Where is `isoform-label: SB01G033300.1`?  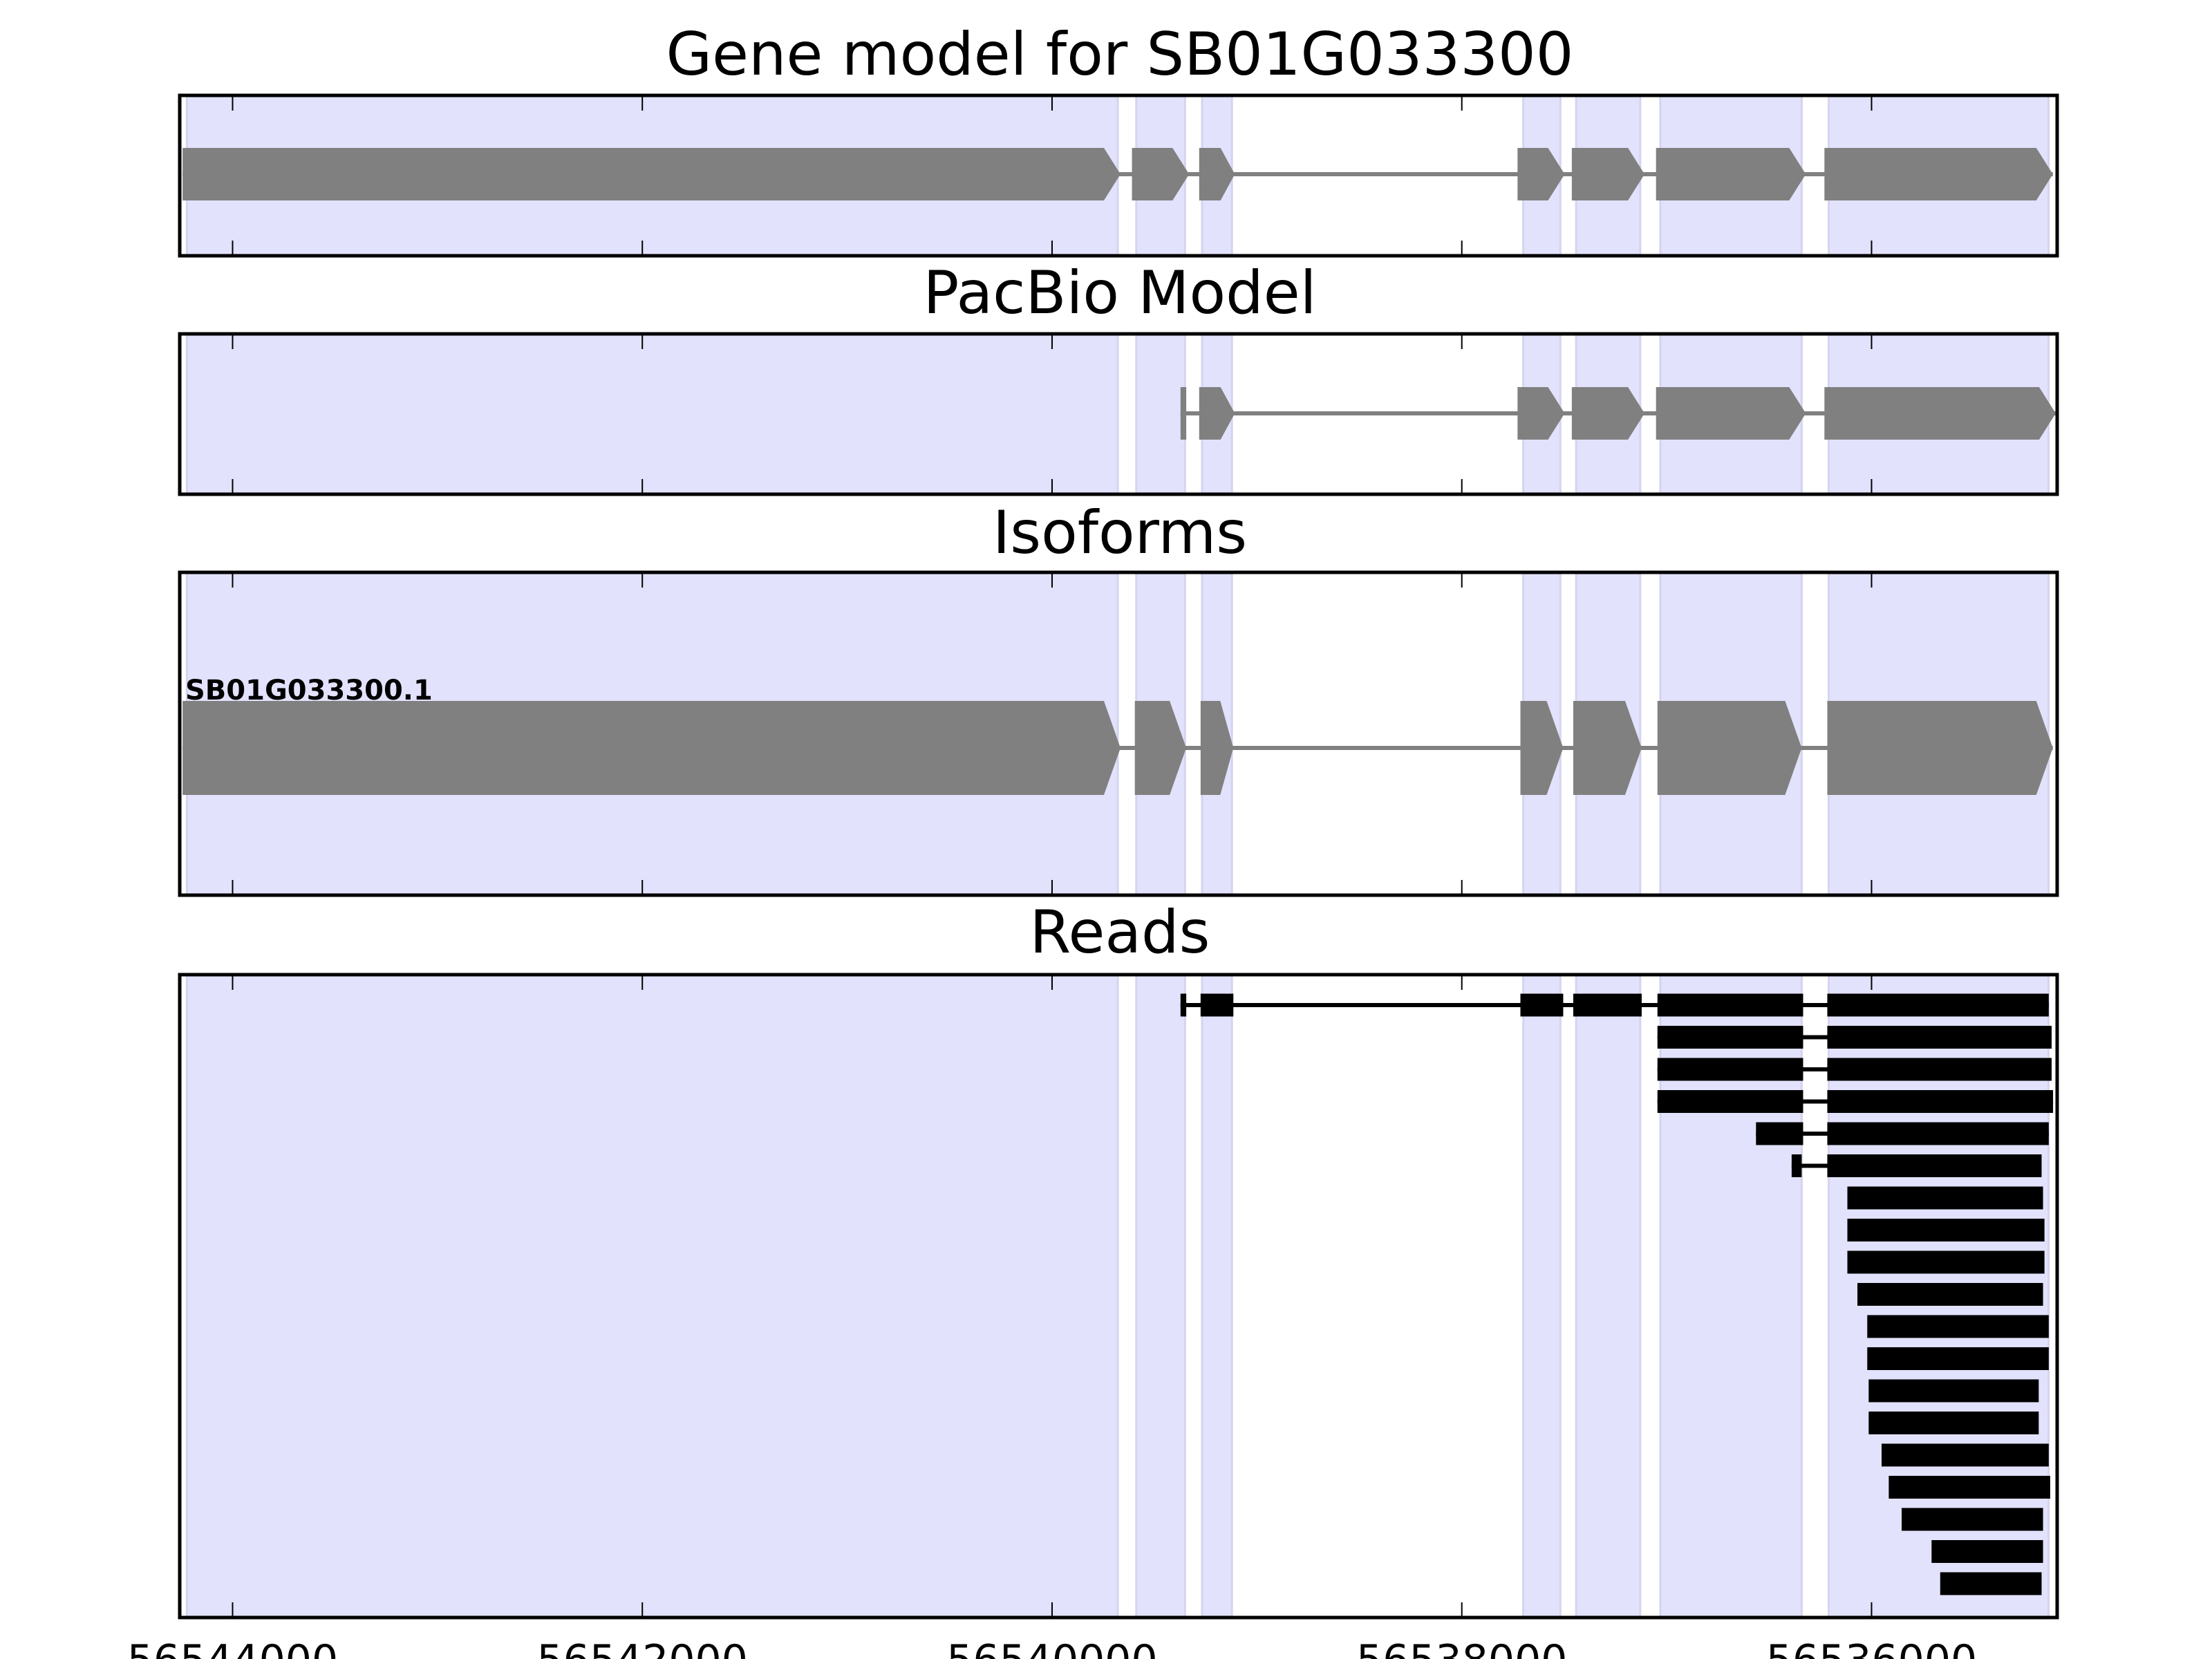
isoform-label: SB01G033300.1 is located at coordinates (309, 691).